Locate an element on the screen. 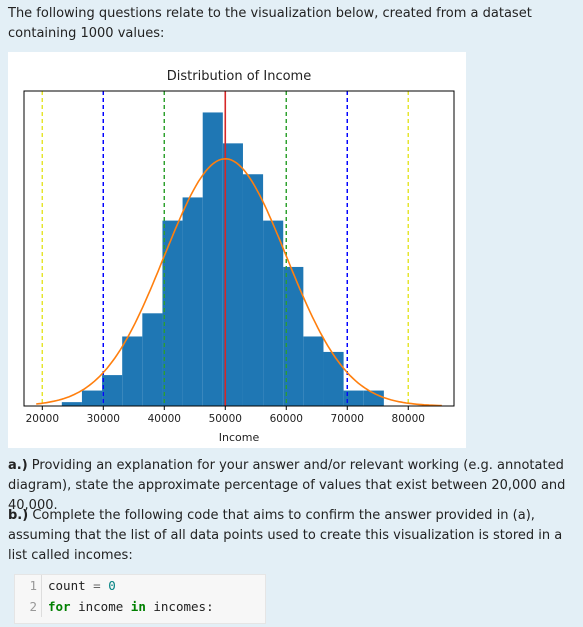  code-line: 2 for income in incomes: is located at coordinates (140, 606).